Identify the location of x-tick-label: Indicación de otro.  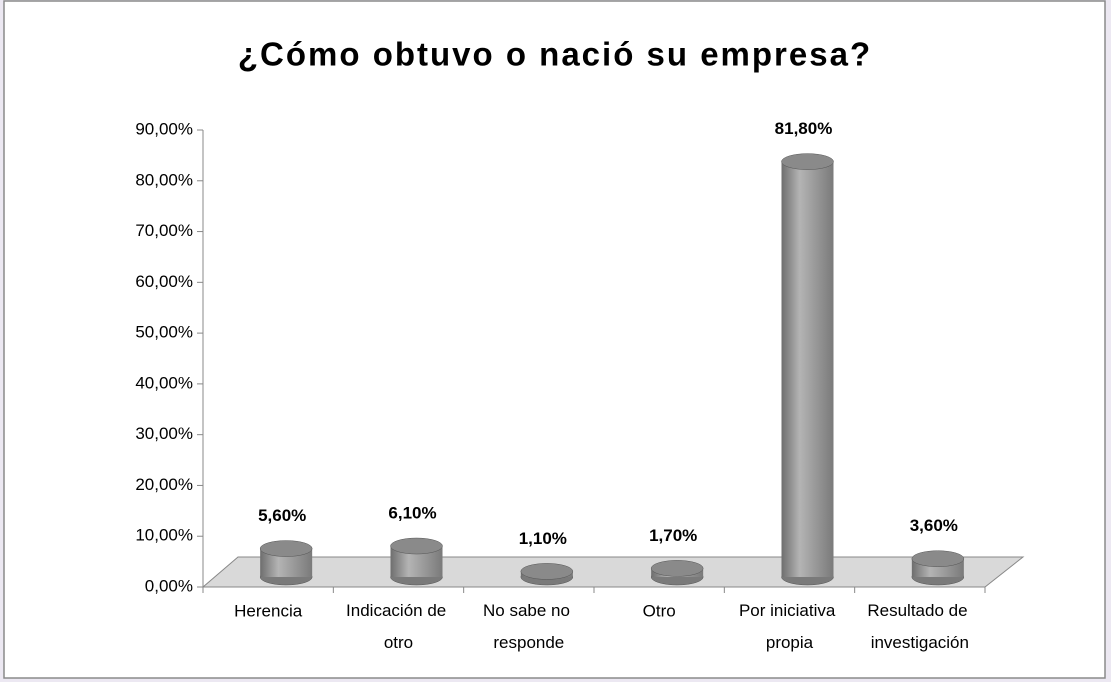
(398, 626).